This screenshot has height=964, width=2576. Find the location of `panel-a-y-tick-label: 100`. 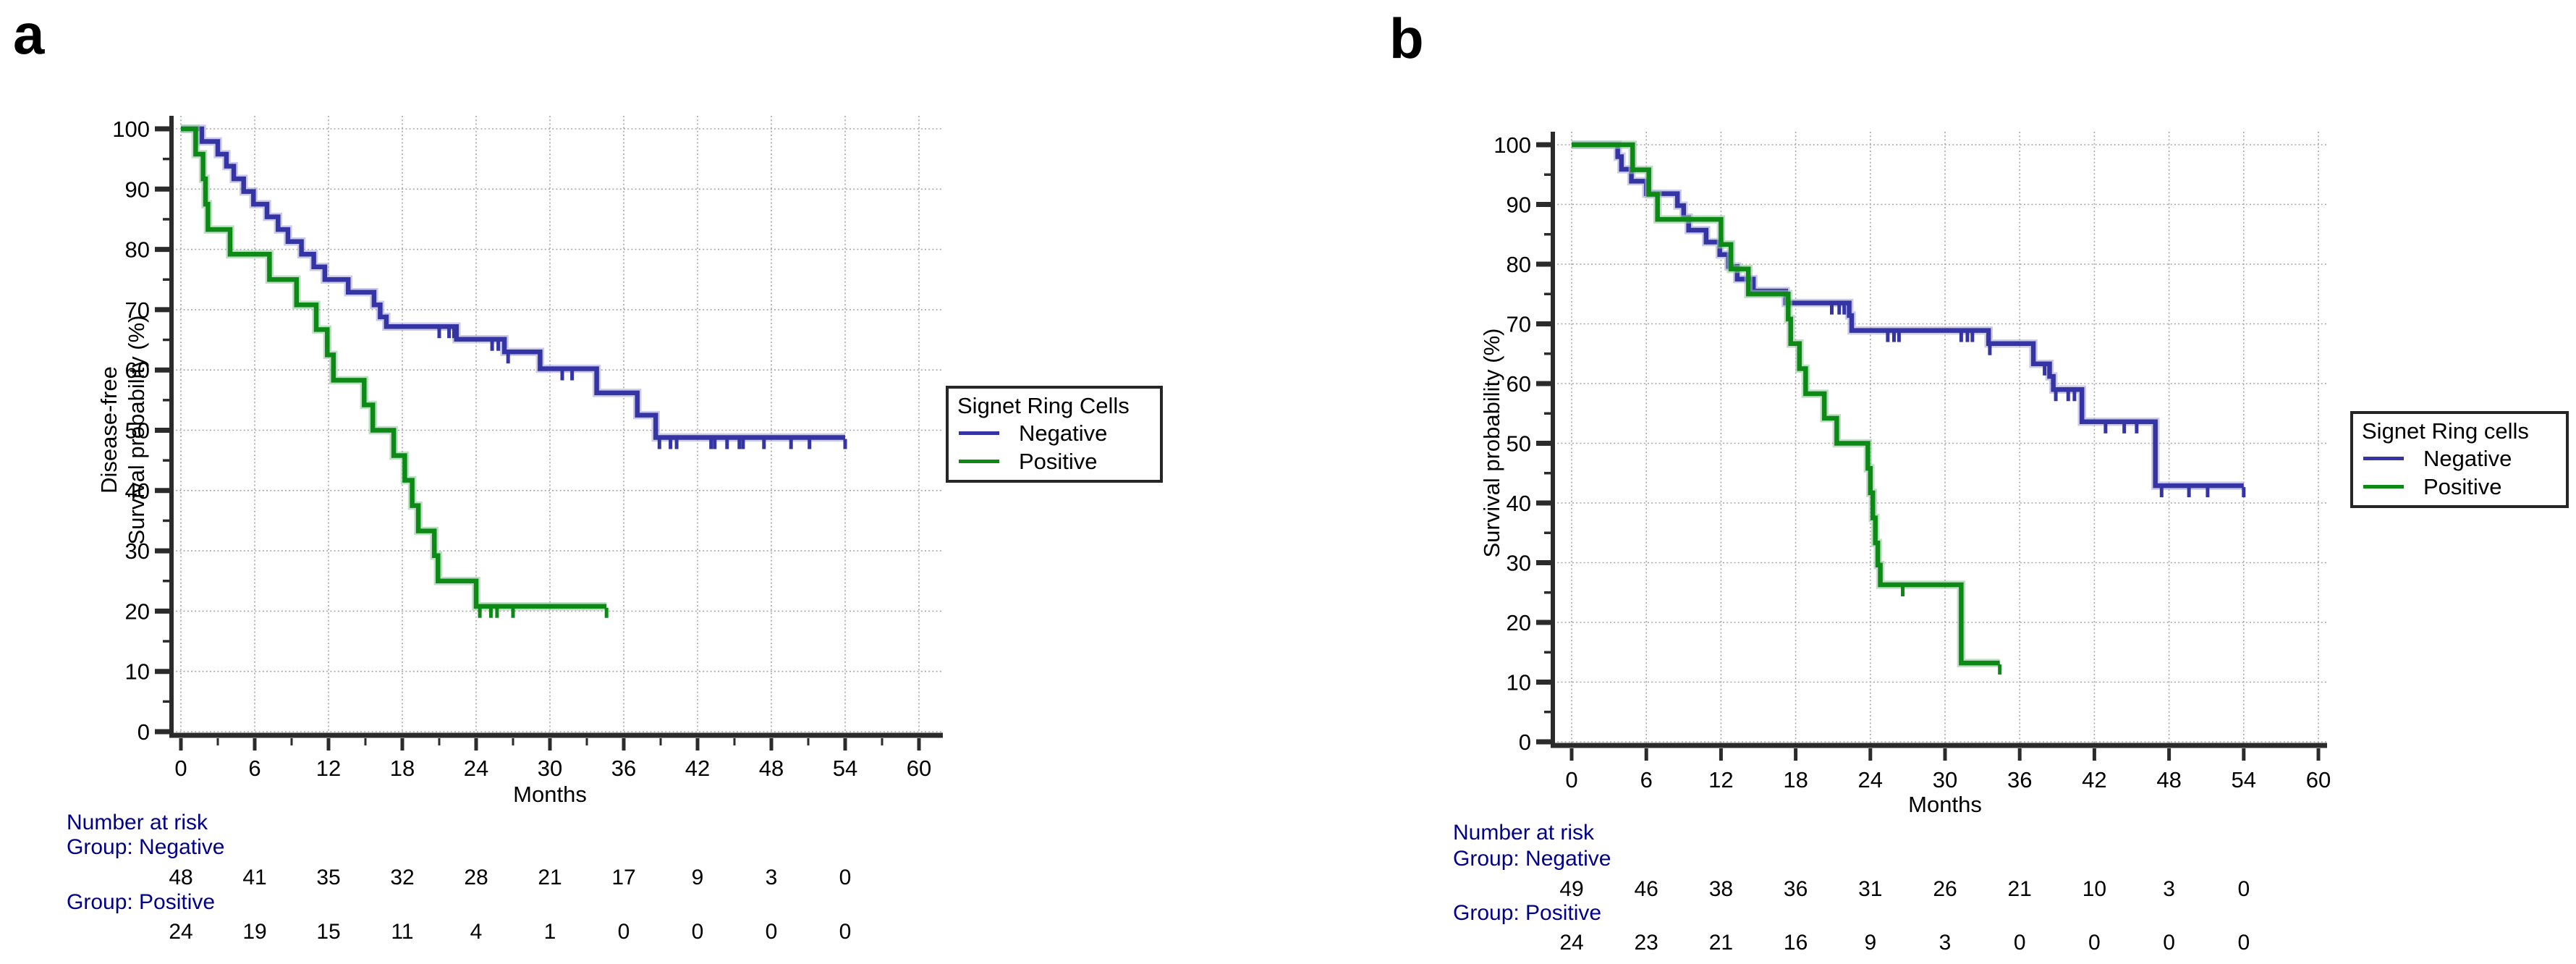

panel-a-y-tick-label: 100 is located at coordinates (131, 129).